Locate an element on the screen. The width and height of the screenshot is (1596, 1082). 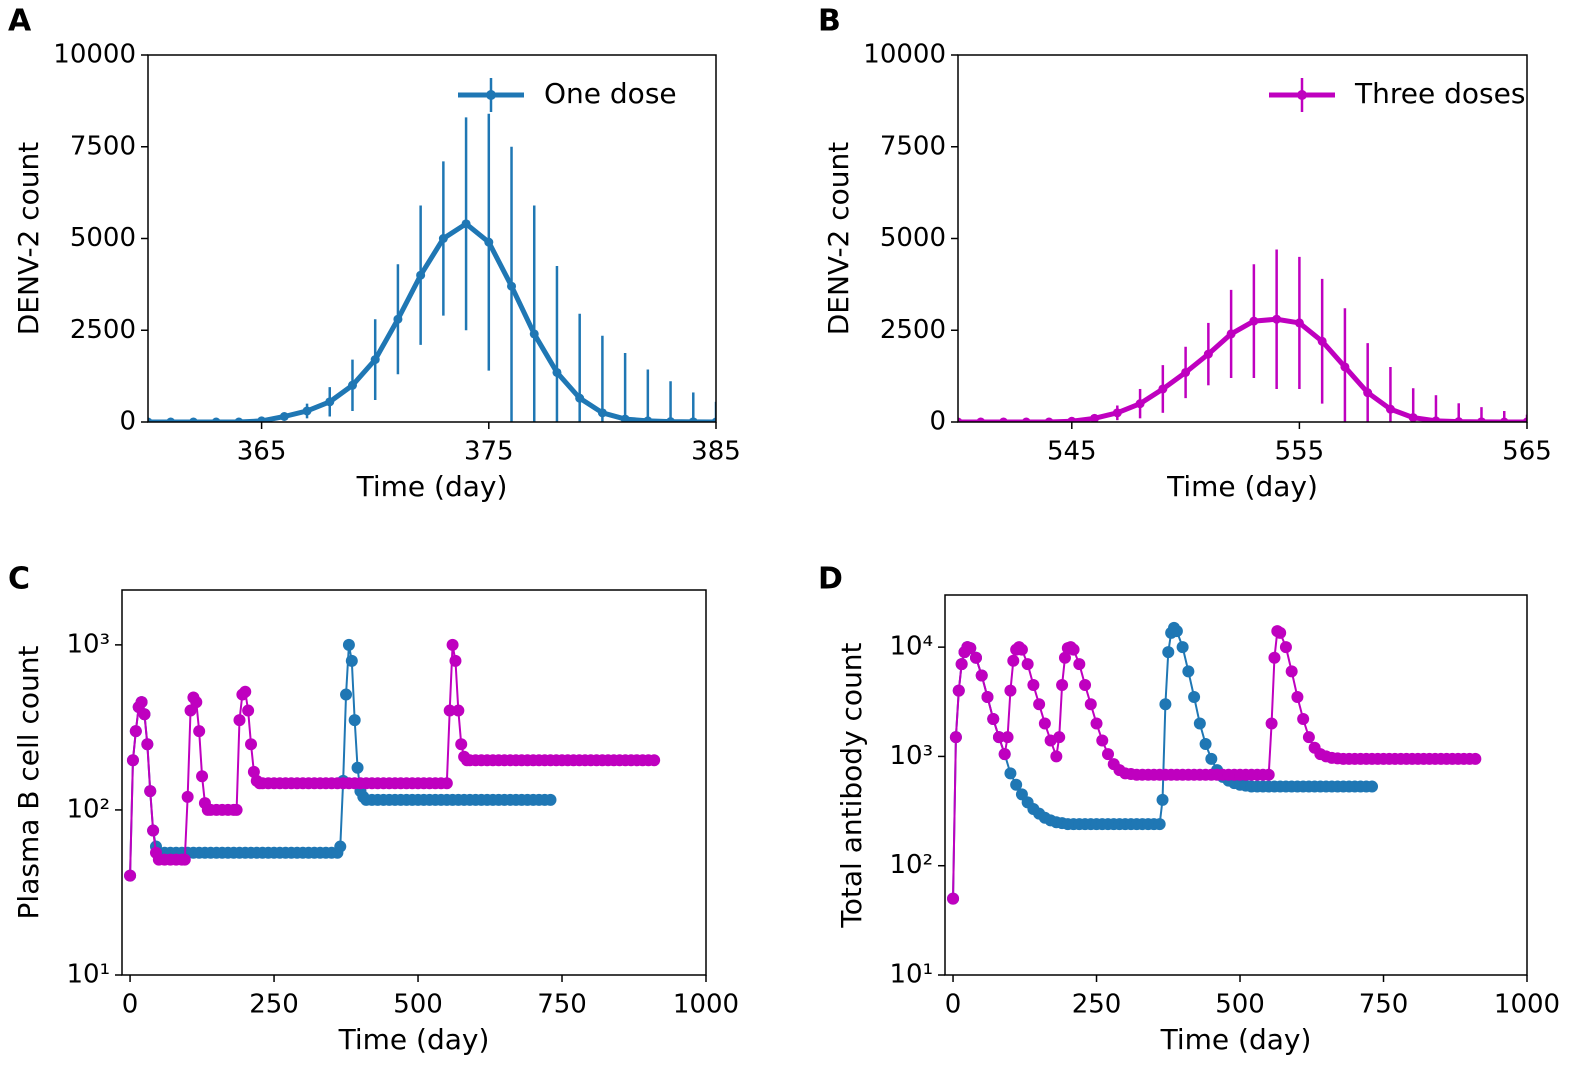
x-tick-label: 0 is located at coordinates (130, 1005).